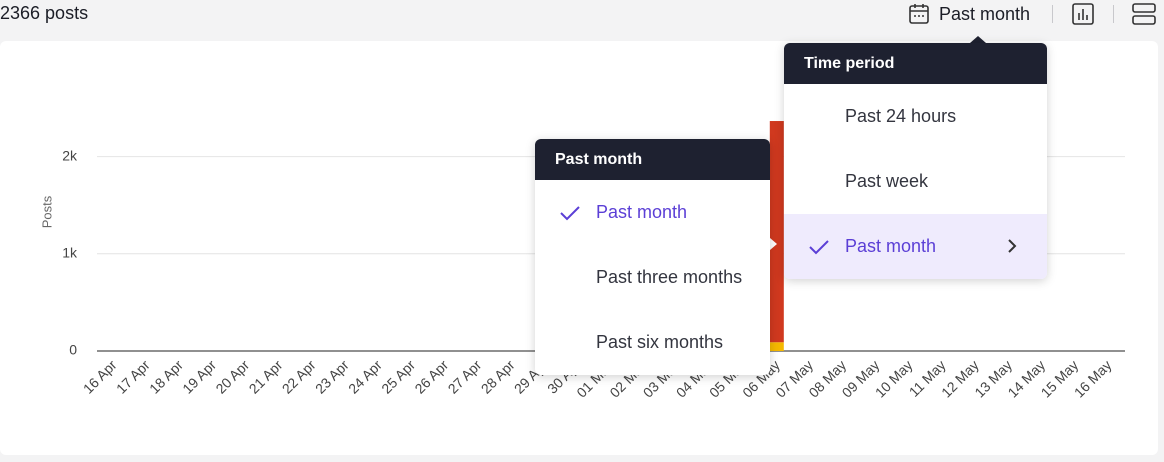 The width and height of the screenshot is (1164, 462). I want to click on x-tick-label: 21 Apr, so click(266, 377).